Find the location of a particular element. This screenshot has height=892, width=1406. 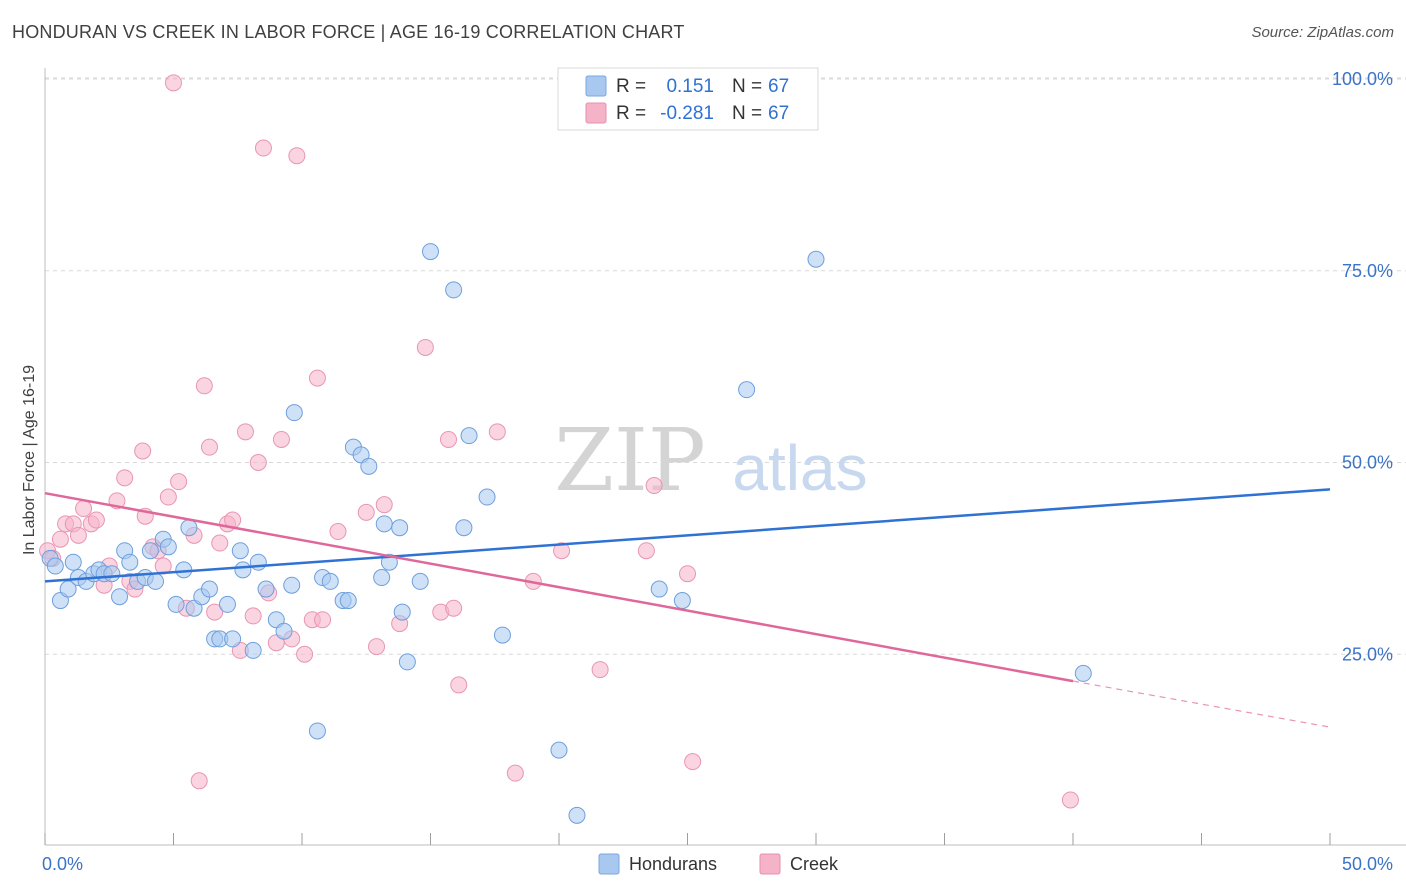

legend-swatch-creek is located at coordinates (596, 113).